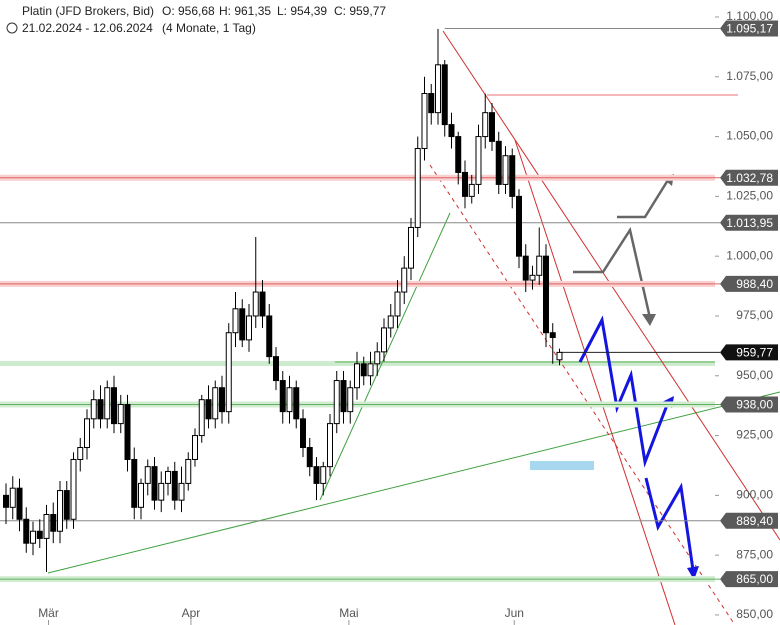 Image resolution: width=780 pixels, height=625 pixels. I want to click on level-label: 938,00, so click(754, 405).